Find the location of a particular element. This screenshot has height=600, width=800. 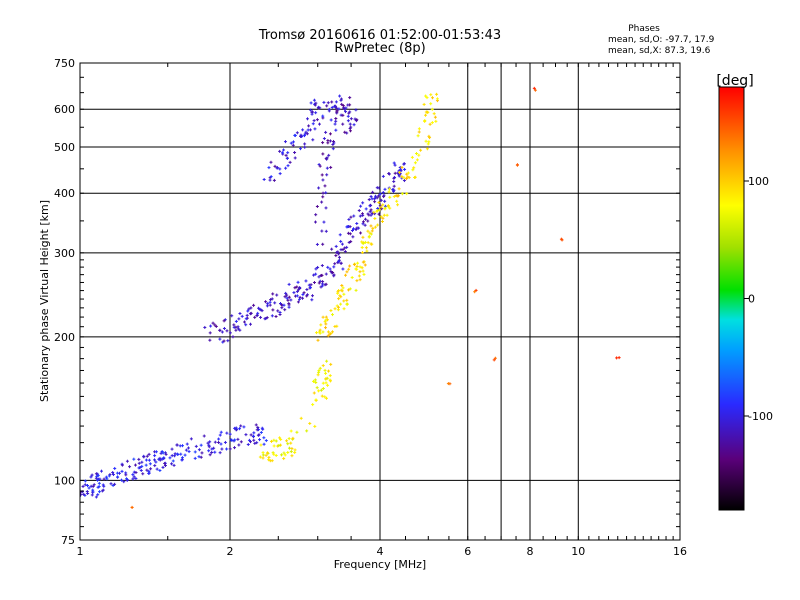

y-tick-label: 750 is located at coordinates (64, 63).